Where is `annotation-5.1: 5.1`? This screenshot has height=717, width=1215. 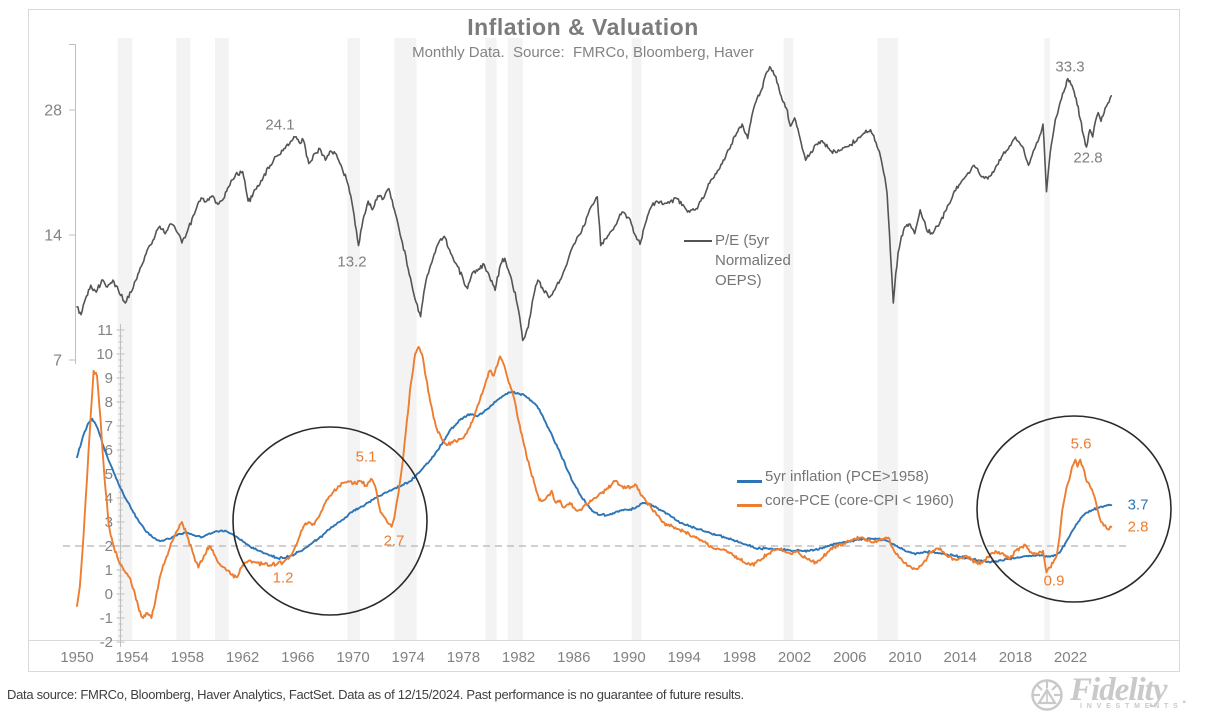 annotation-5.1: 5.1 is located at coordinates (366, 457).